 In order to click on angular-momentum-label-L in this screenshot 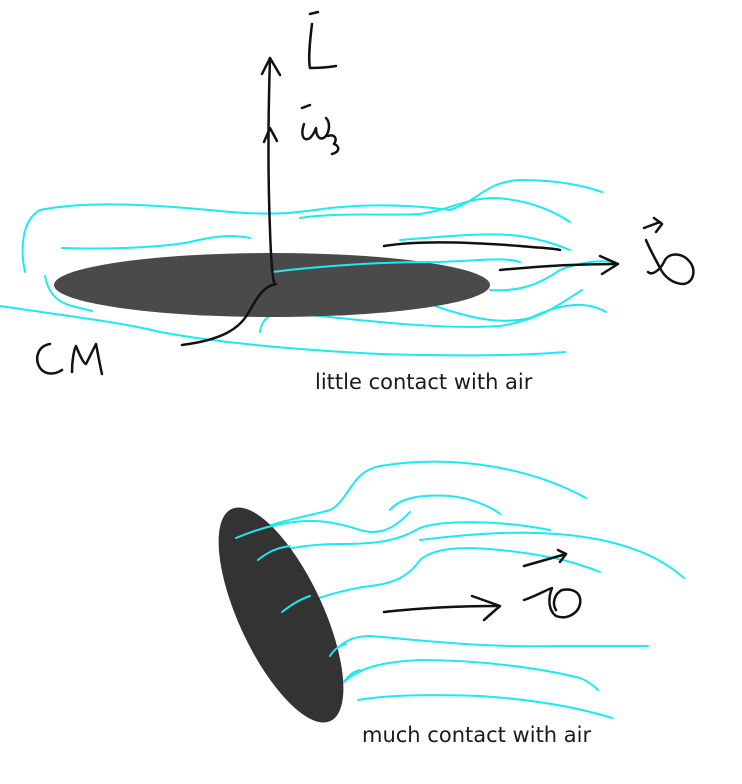, I will do `click(322, 40)`.